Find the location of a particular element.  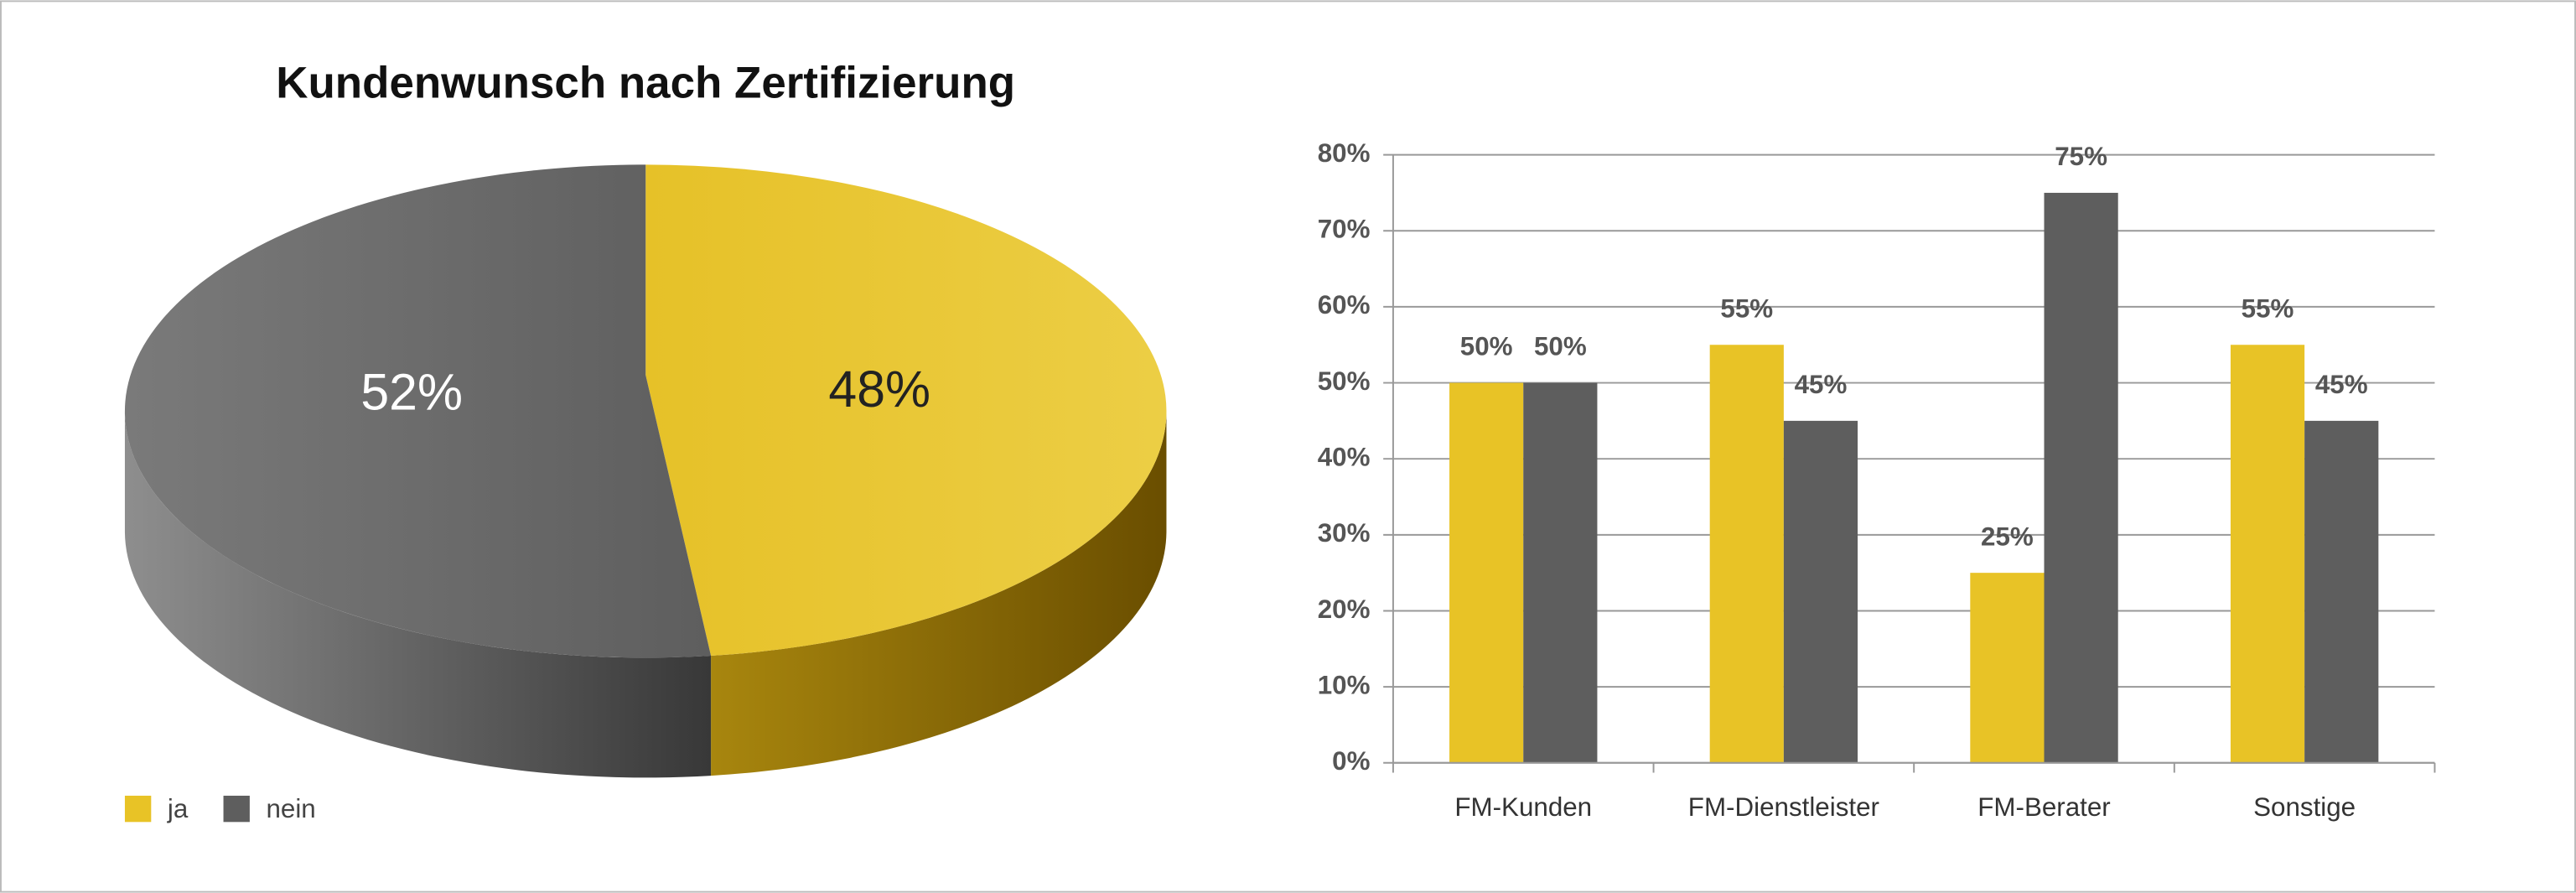

y-tick-label: 0% is located at coordinates (1351, 761).